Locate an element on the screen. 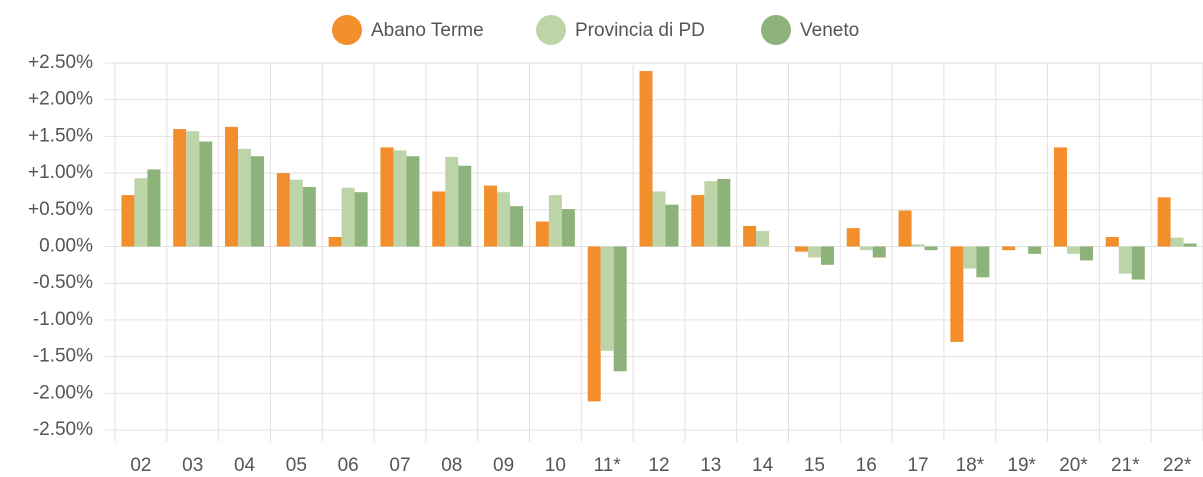 This screenshot has width=1203, height=477. x-tick-label: 02 is located at coordinates (140, 465).